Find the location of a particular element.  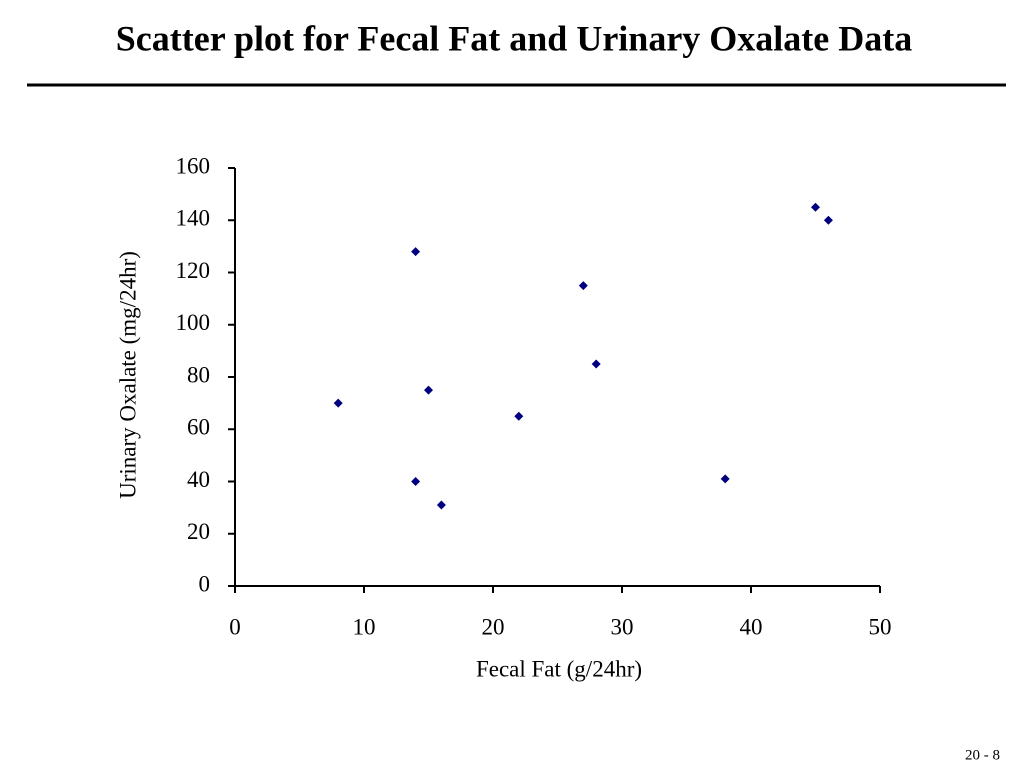

y-tick-label: 100 is located at coordinates (193, 322).